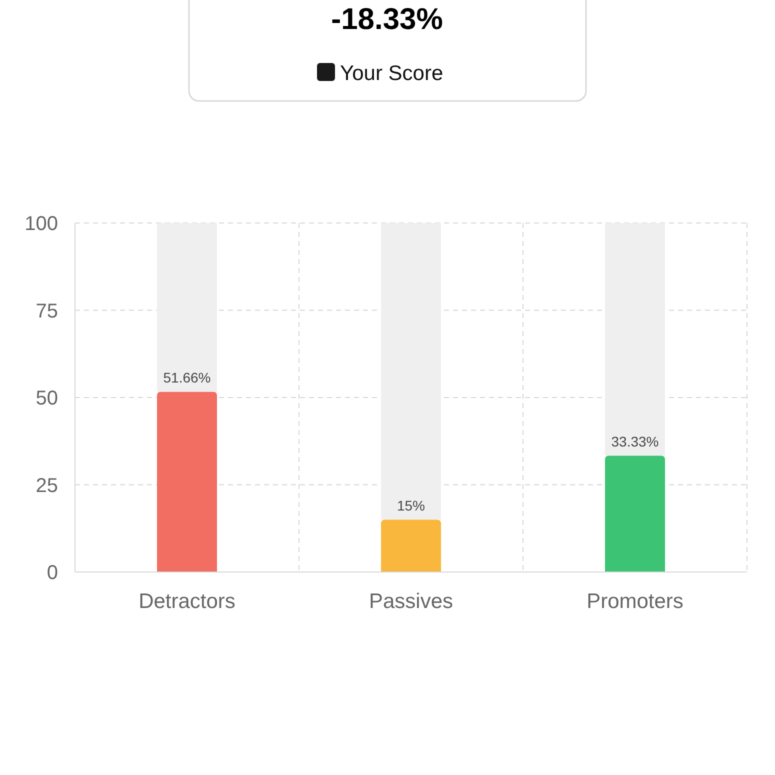  I want to click on y-tick-label: 0, so click(52, 573).